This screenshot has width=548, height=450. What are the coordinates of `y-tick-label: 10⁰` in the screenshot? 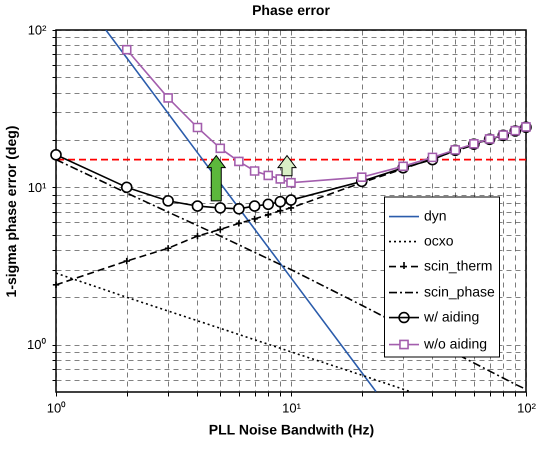 It's located at (36, 344).